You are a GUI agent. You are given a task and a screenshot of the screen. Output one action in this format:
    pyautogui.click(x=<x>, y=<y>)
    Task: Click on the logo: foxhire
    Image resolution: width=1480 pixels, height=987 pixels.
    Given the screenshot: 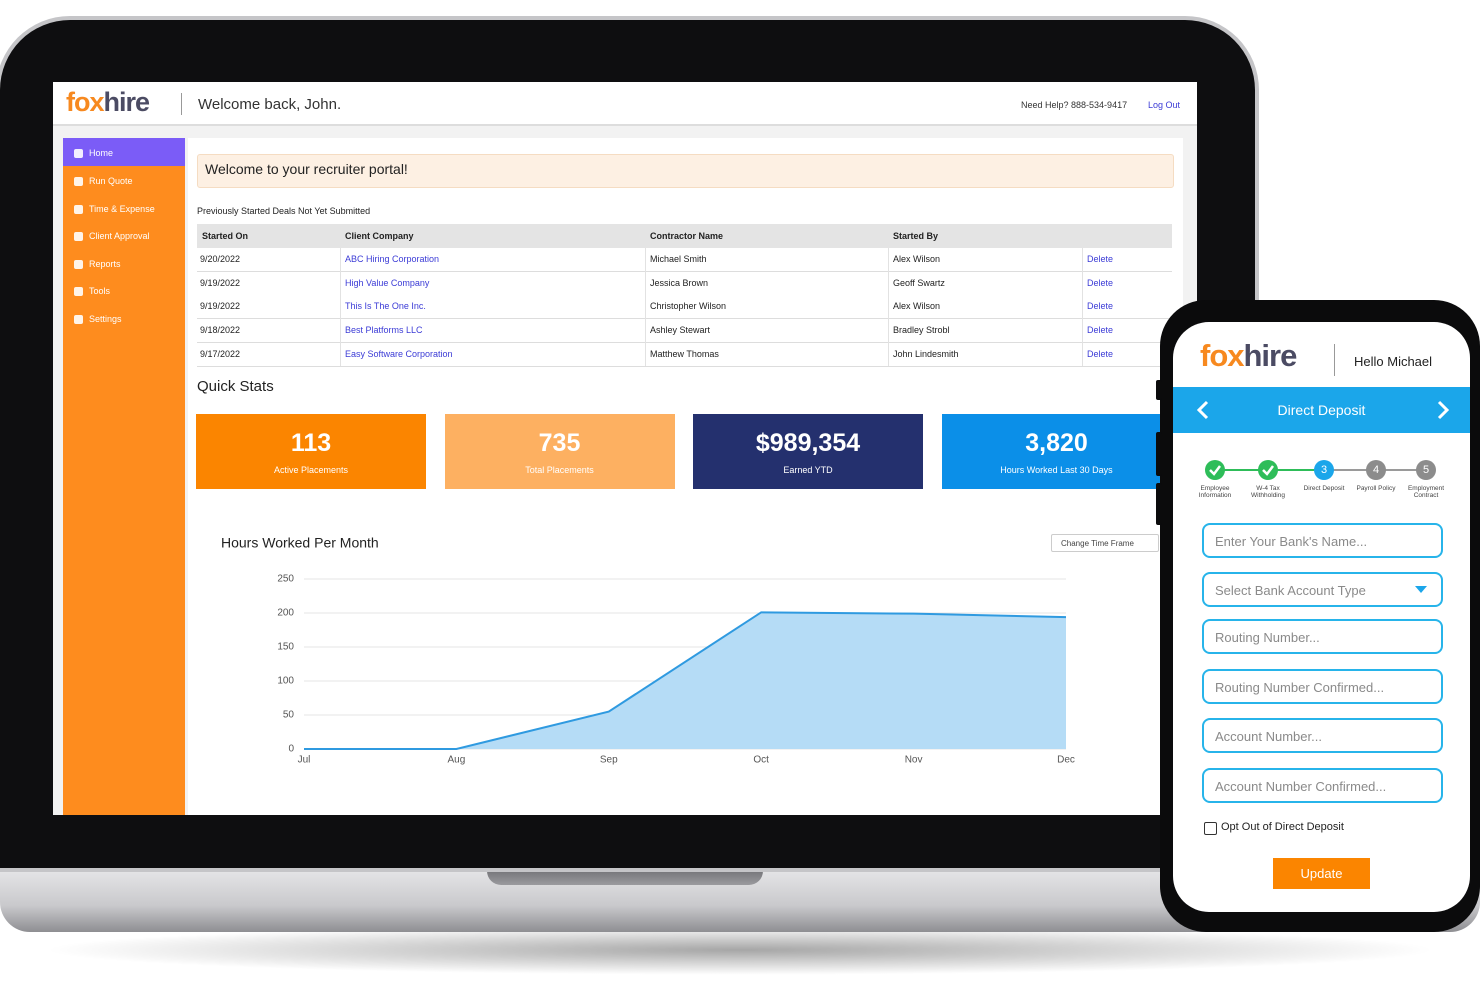 What is the action you would take?
    pyautogui.click(x=1248, y=356)
    